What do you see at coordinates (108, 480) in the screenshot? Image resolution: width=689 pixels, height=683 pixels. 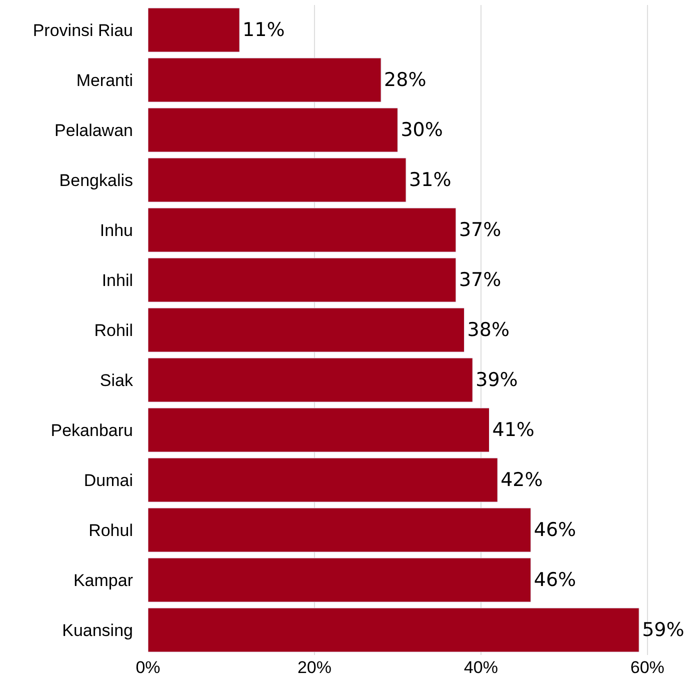 I see `y-tick-label: Dumai` at bounding box center [108, 480].